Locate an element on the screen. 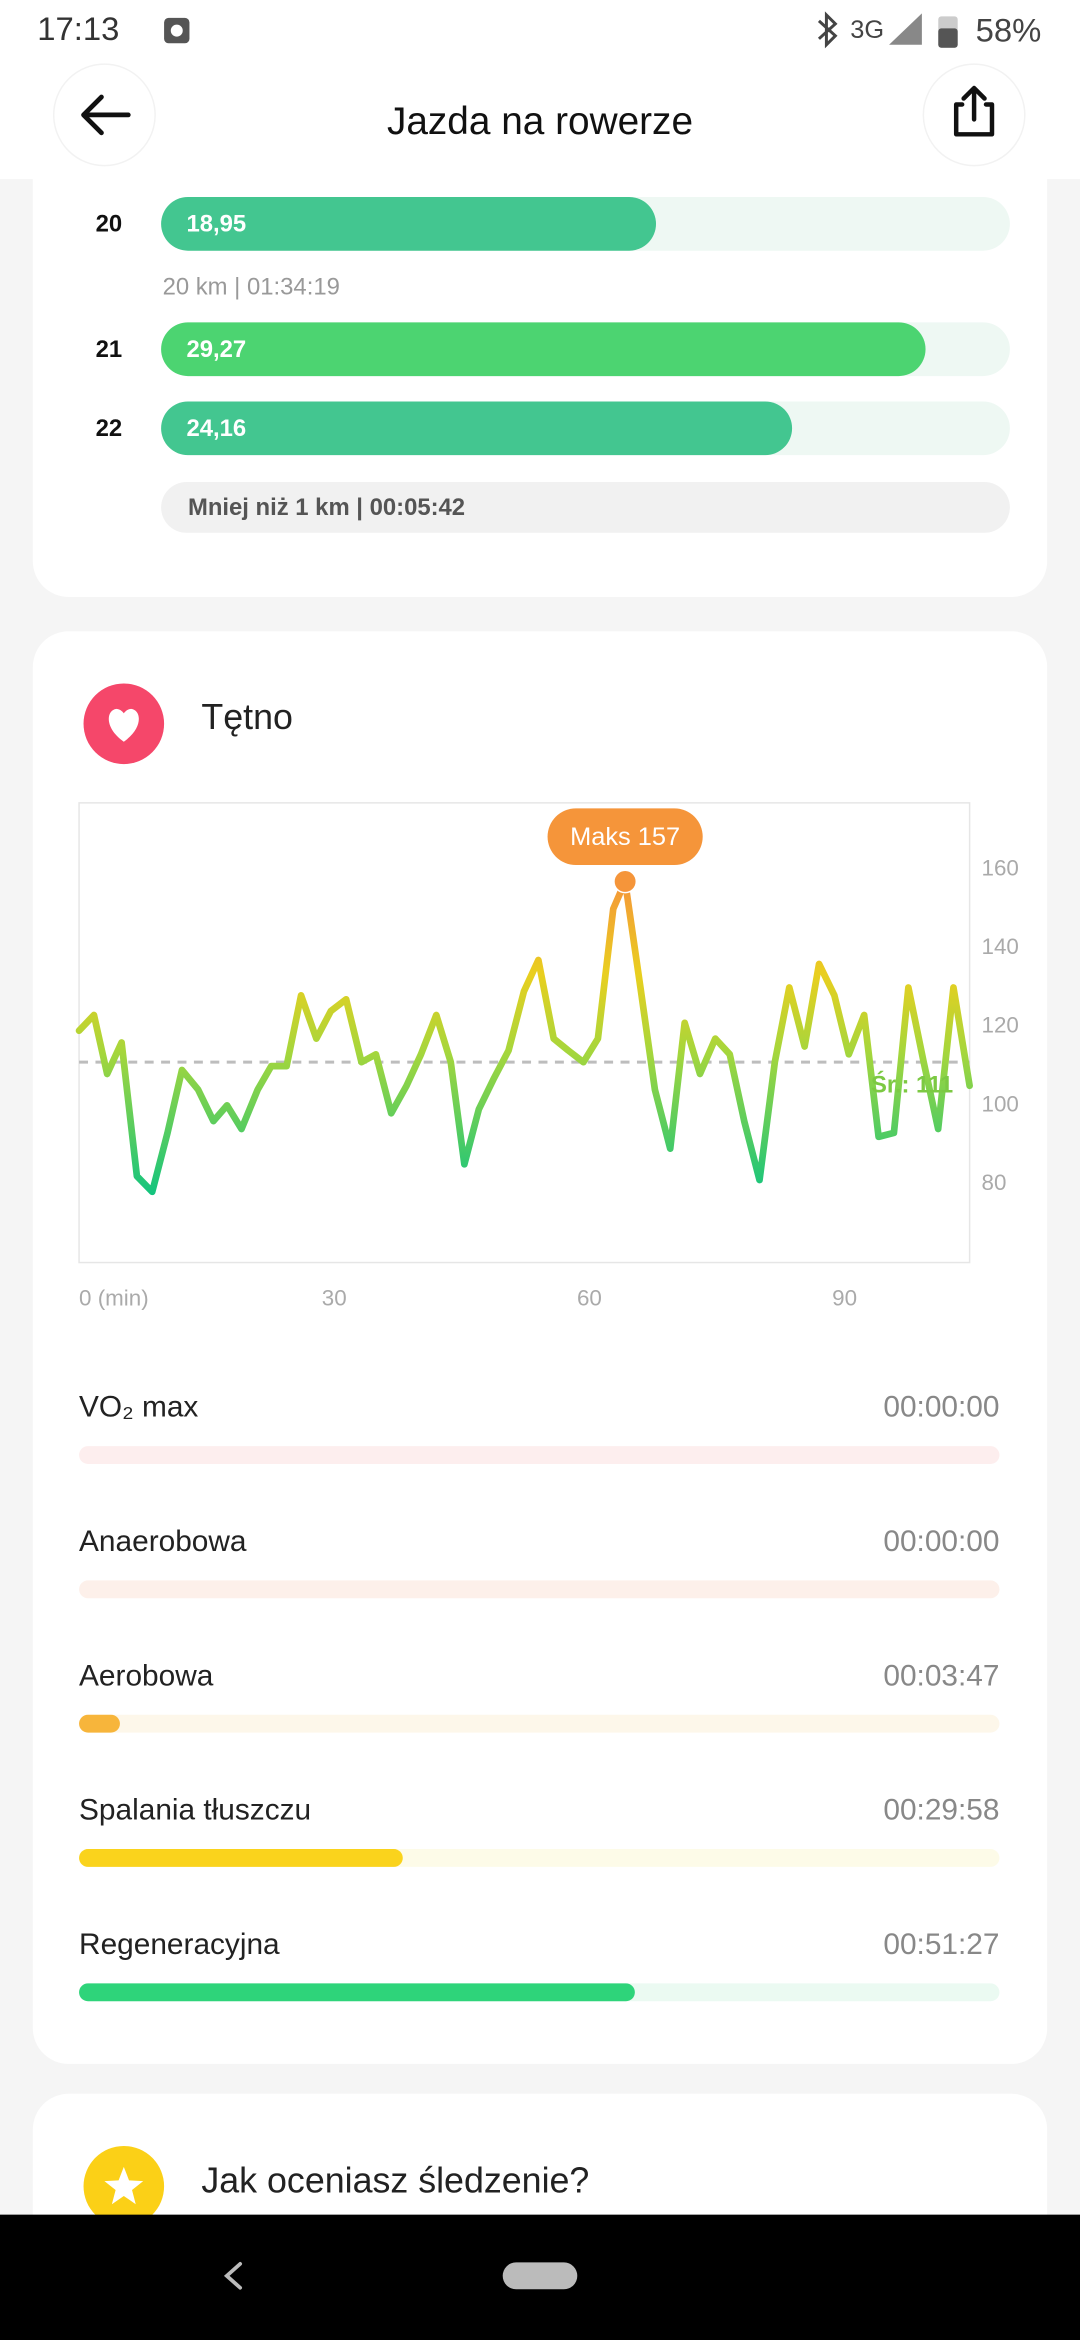  y-tick-label: 100 is located at coordinates (1000, 1103).